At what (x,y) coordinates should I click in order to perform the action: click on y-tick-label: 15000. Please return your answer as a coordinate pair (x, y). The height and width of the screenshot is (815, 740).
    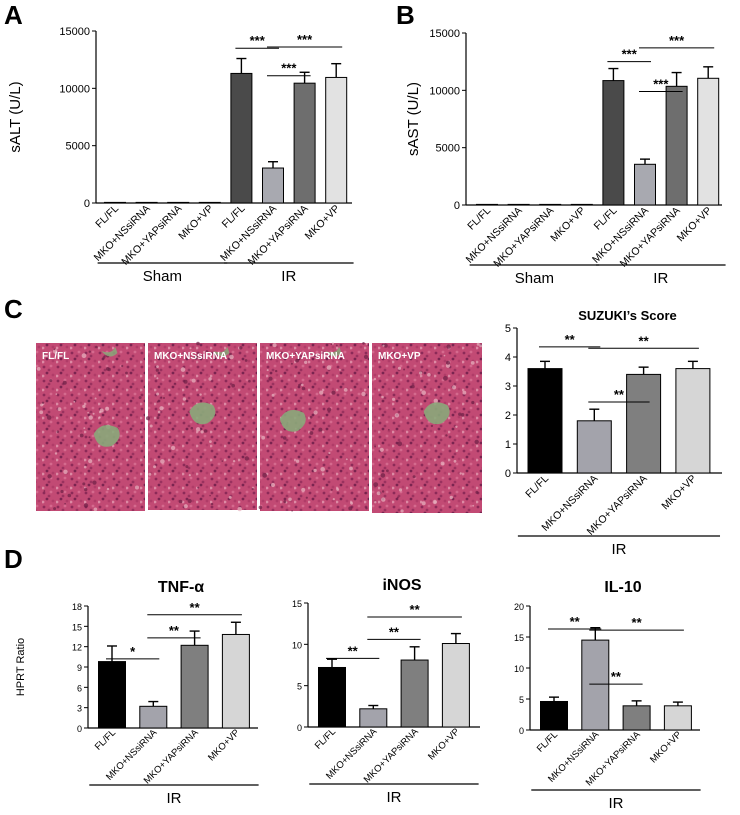
    Looking at the image, I should click on (74, 32).